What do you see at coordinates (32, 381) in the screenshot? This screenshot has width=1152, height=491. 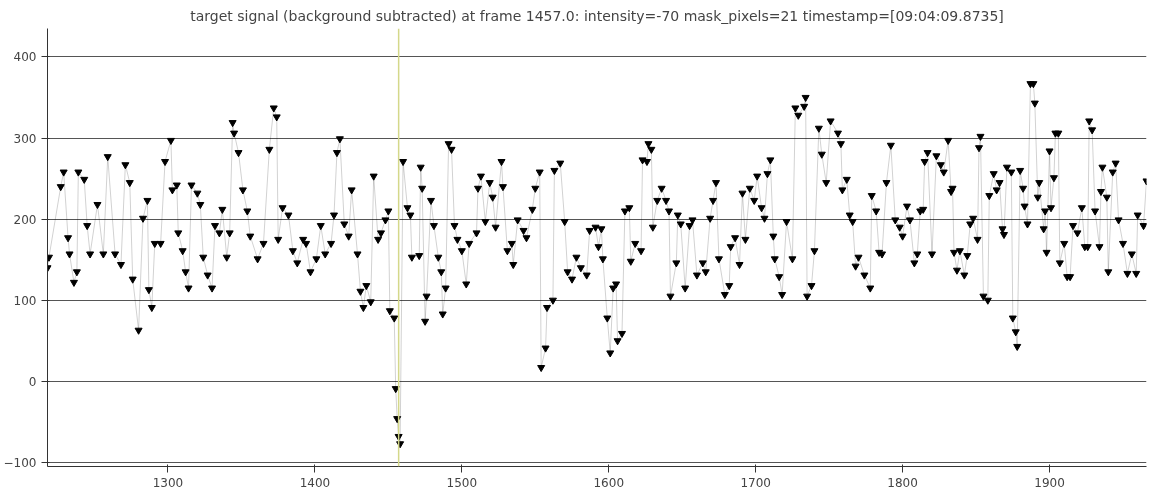 I see `y-tick-label: 0` at bounding box center [32, 381].